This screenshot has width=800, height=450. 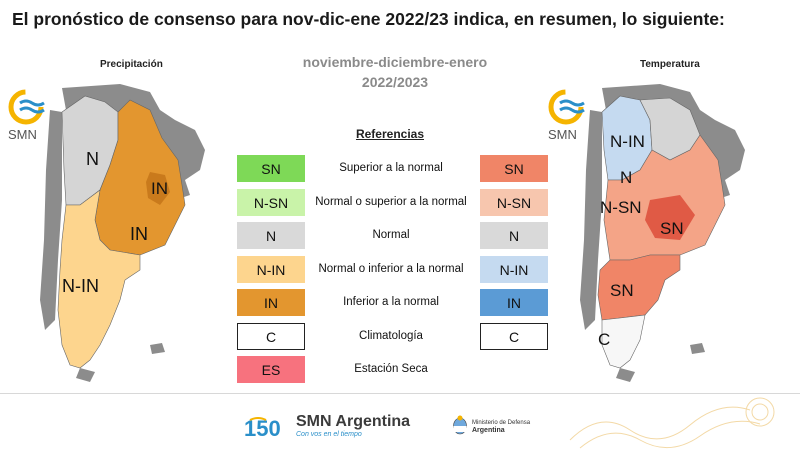 What do you see at coordinates (514, 168) in the screenshot?
I see `legend-temp-sn: SN` at bounding box center [514, 168].